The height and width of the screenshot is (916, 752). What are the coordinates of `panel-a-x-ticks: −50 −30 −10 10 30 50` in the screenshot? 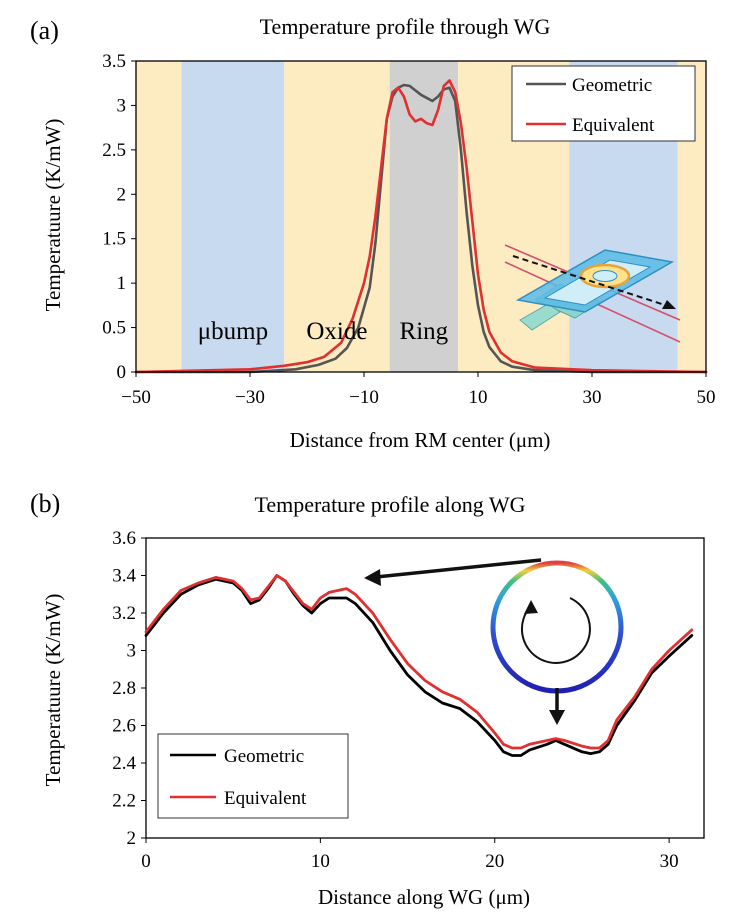 It's located at (418, 390).